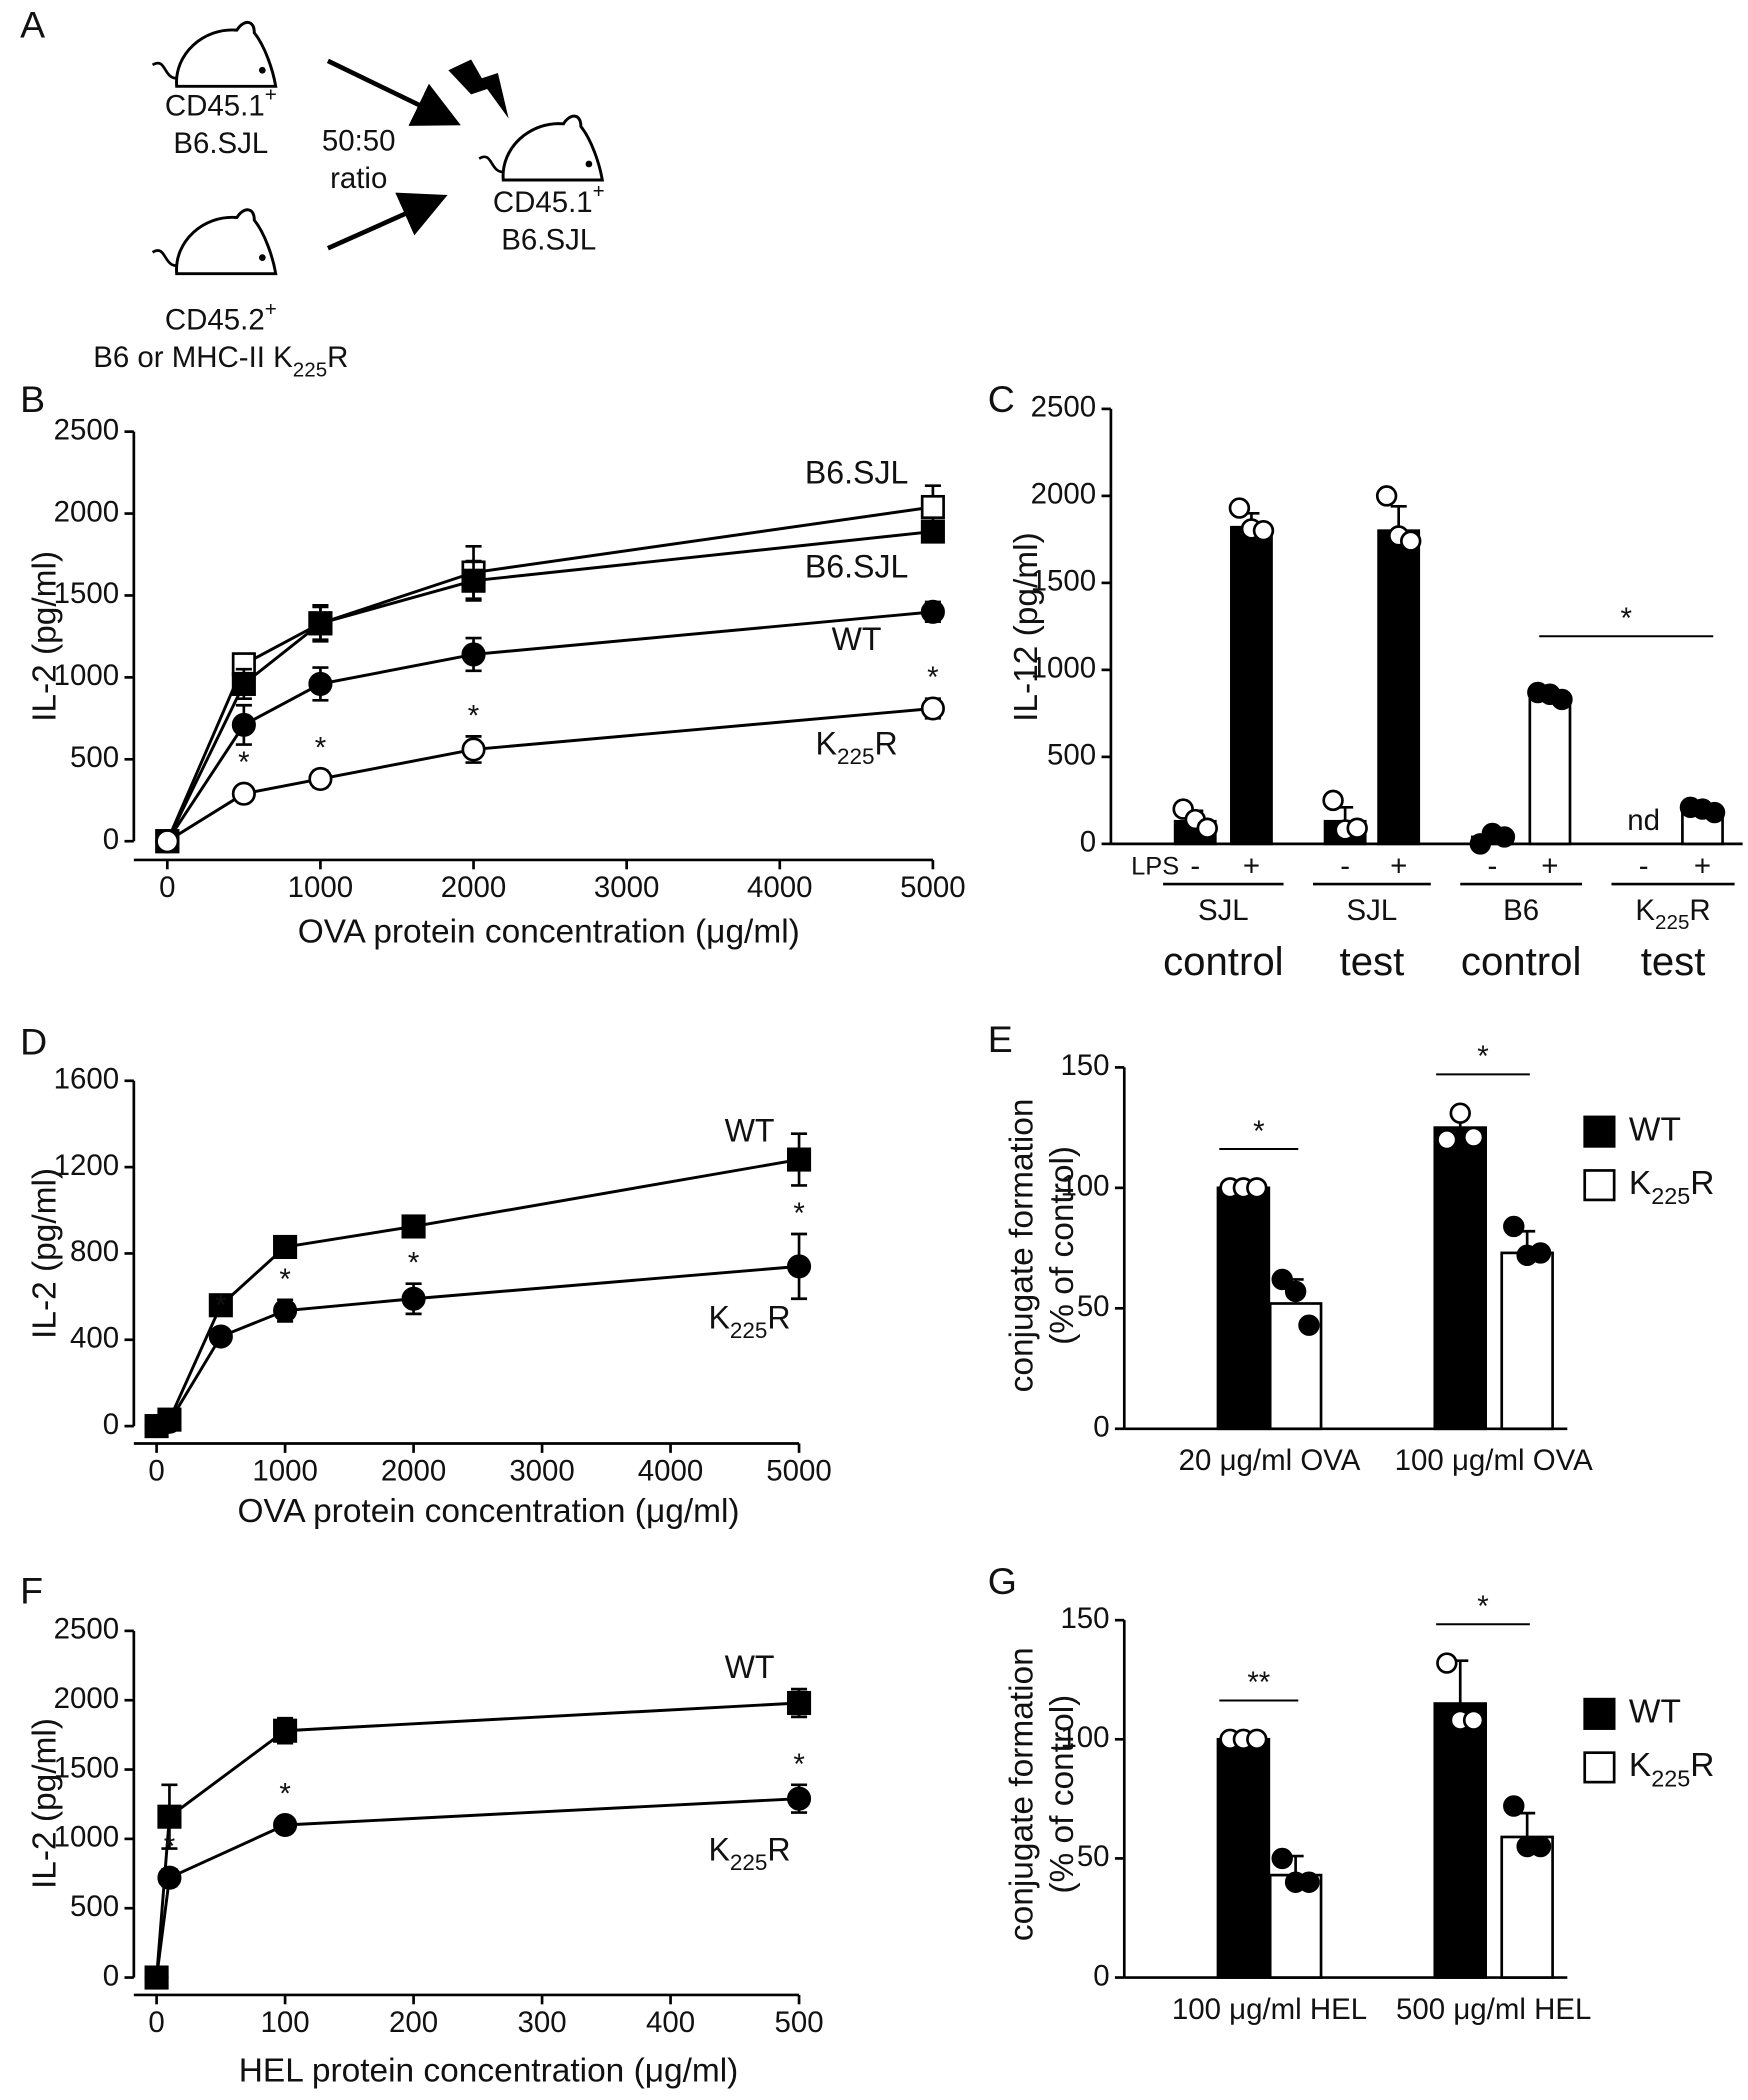 Image resolution: width=1748 pixels, height=2100 pixels. I want to click on y-axis-label: (% of control), so click(1062, 1245).